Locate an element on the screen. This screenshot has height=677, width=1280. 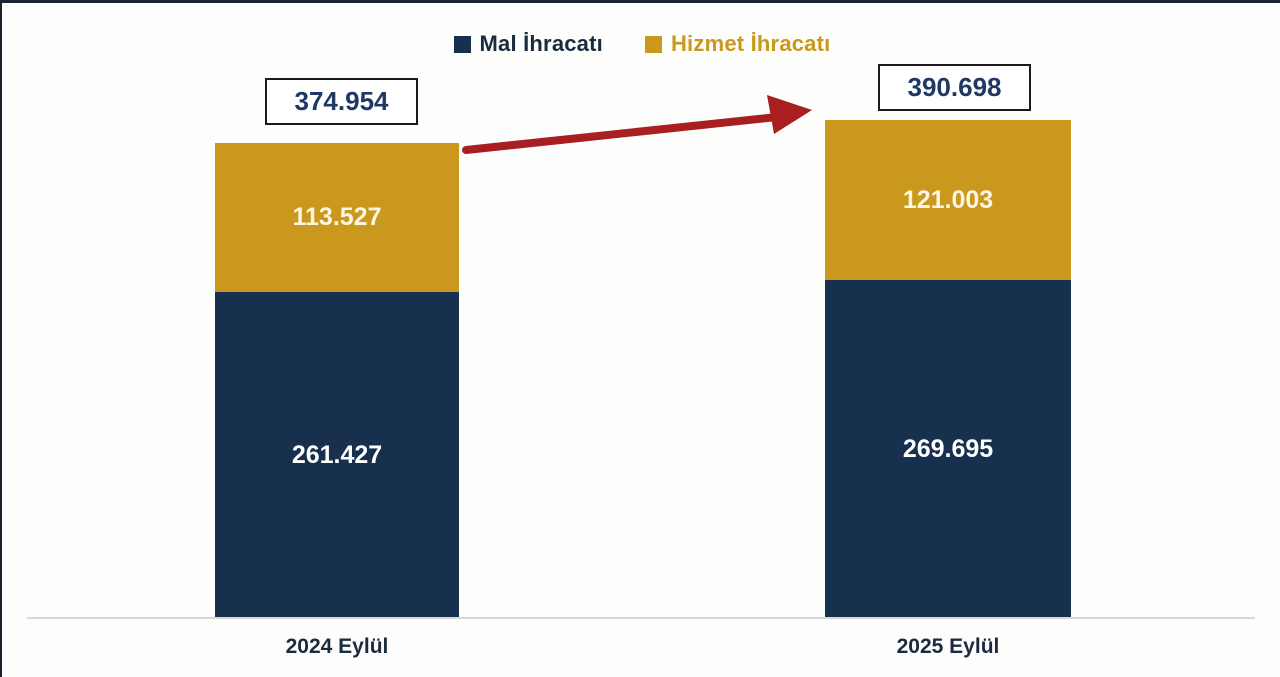
stacked-bar-2025: 121.003 269.695 is located at coordinates (948, 369).